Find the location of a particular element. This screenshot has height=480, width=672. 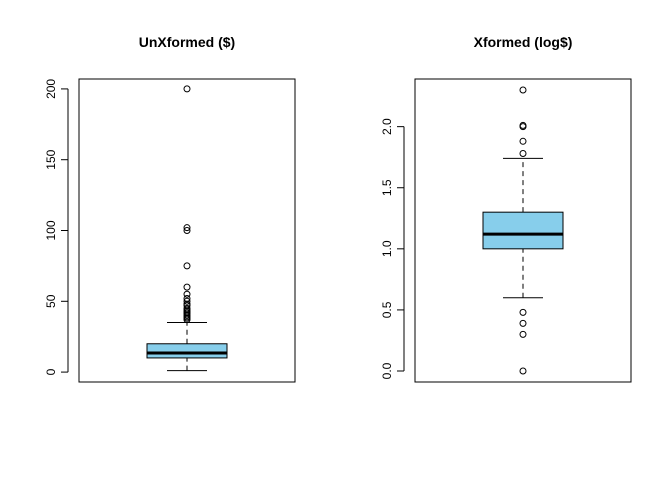

y-tick-label: 50 is located at coordinates (51, 301).